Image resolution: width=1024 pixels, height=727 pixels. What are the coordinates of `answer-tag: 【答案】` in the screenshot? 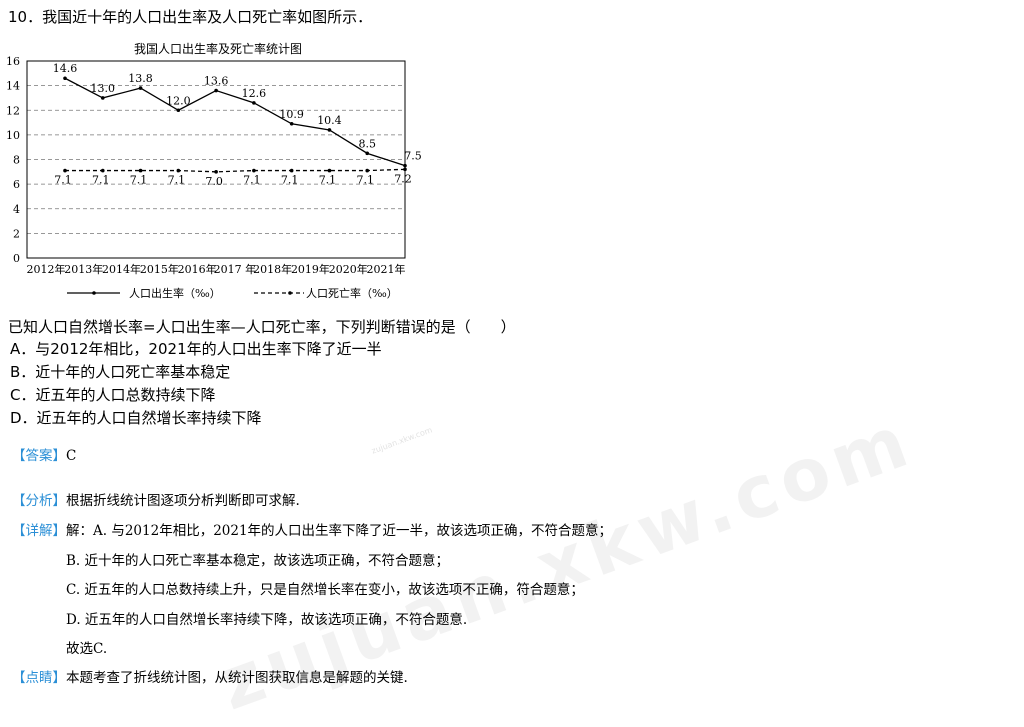 It's located at (39, 456).